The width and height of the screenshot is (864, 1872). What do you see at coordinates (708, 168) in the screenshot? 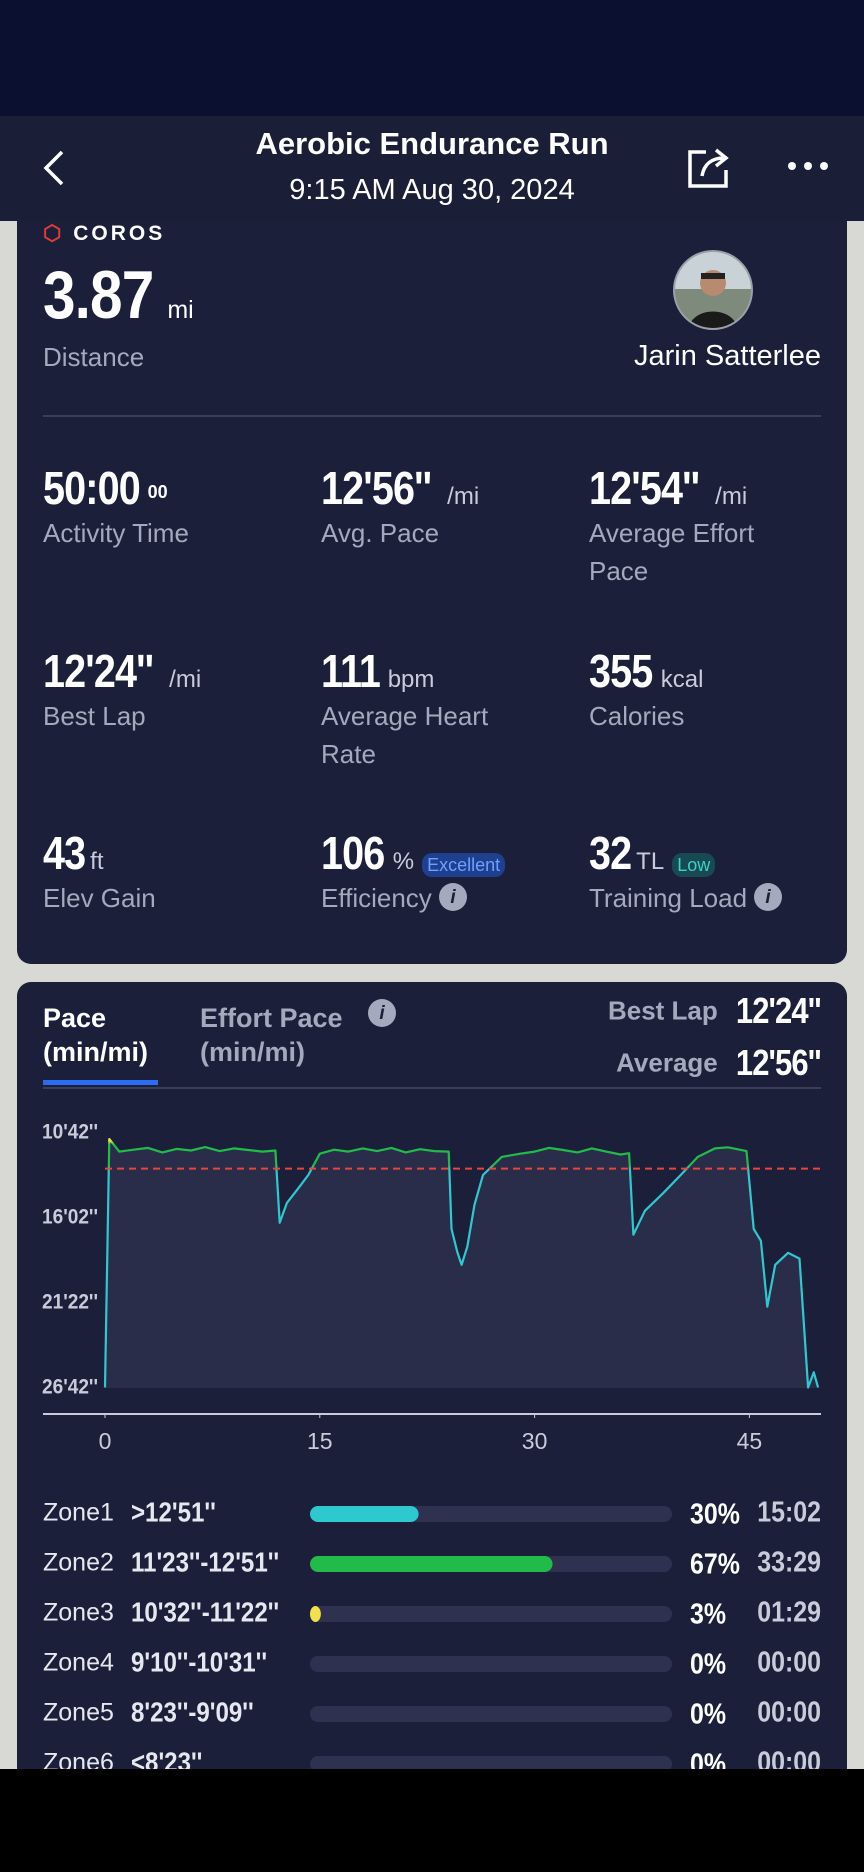
I see `share-button` at bounding box center [708, 168].